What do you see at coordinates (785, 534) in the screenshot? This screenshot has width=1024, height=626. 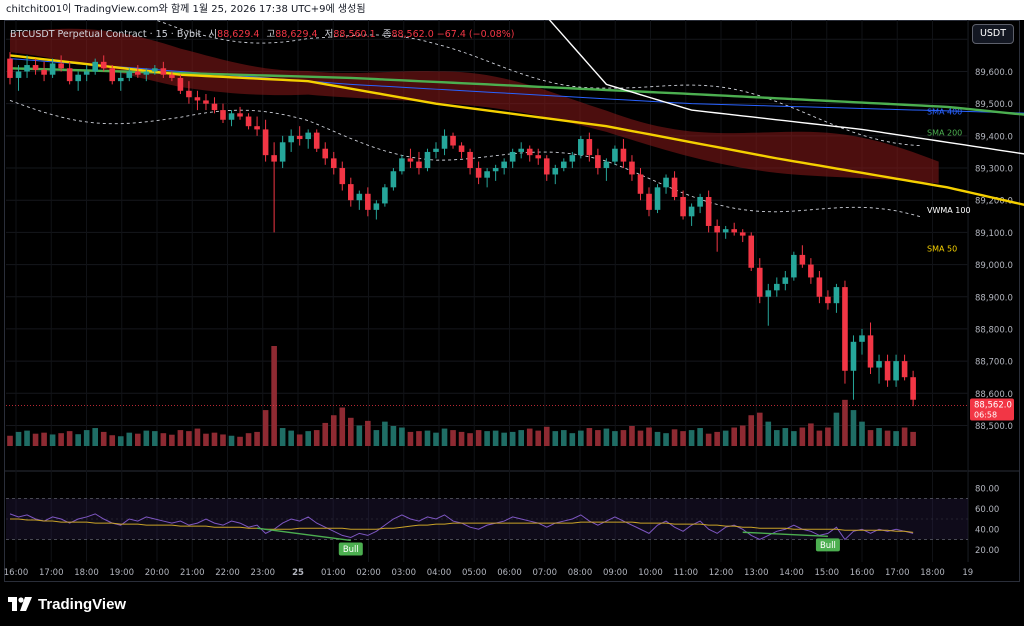 I see `bullish-divergence-line` at bounding box center [785, 534].